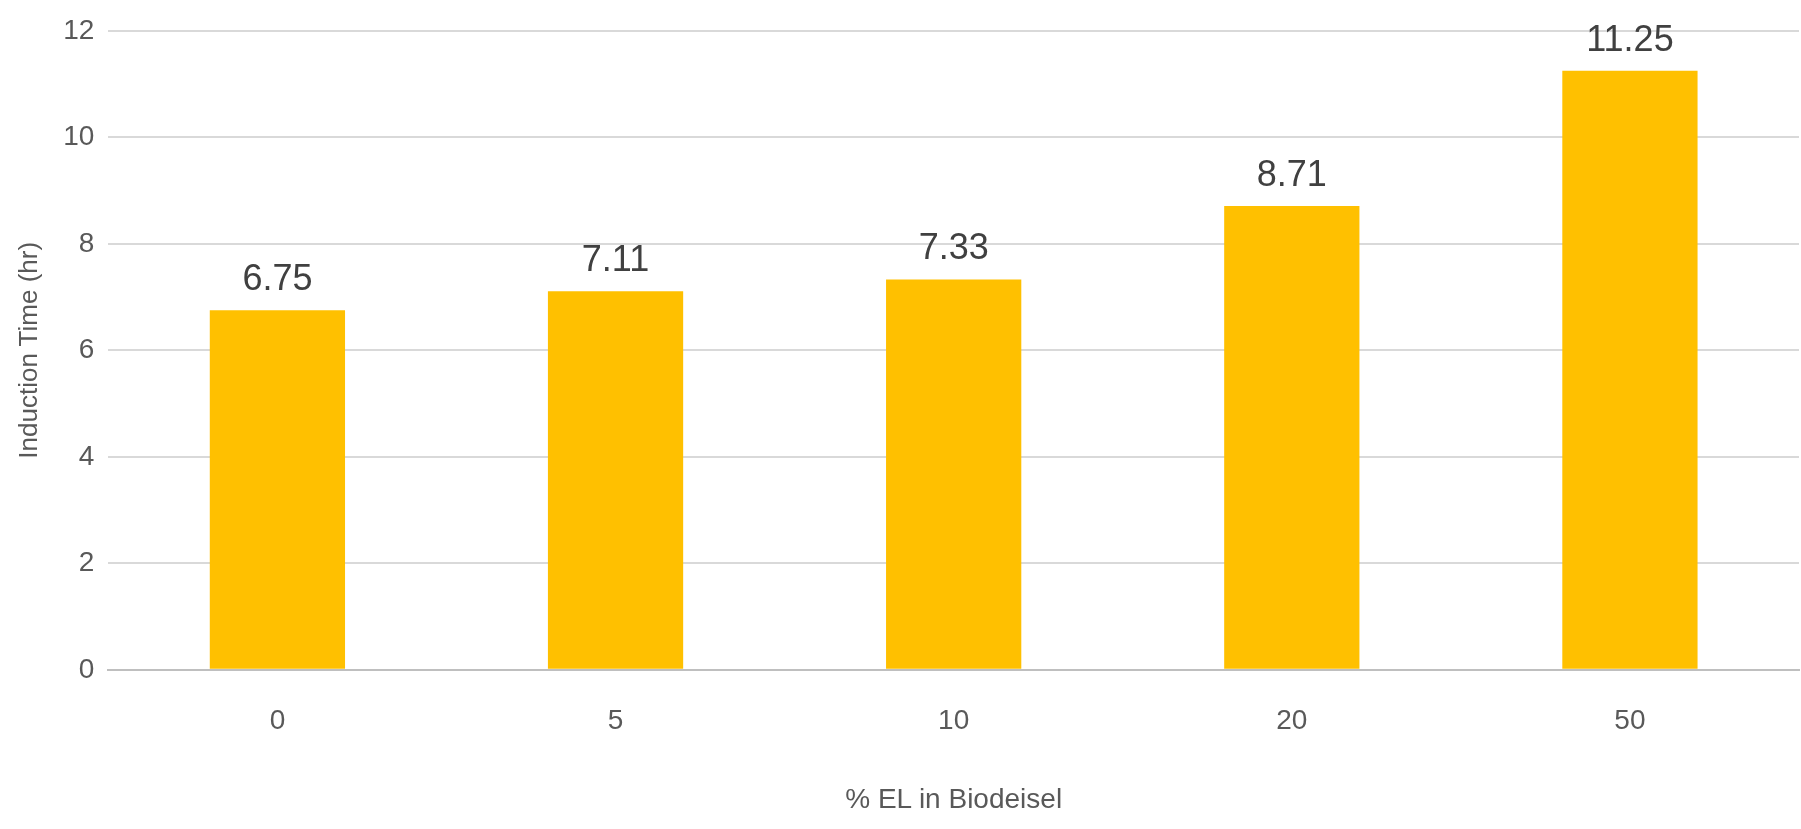  Describe the element at coordinates (277, 720) in the screenshot. I see `x-tick-label: 0` at that location.